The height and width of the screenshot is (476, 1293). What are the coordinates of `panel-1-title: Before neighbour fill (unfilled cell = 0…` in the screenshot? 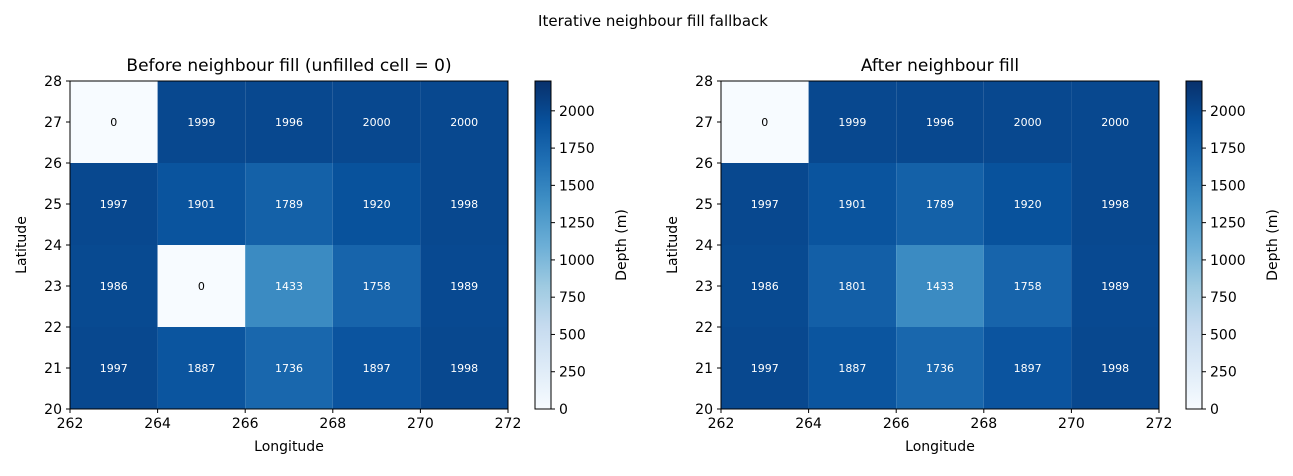 It's located at (288, 66).